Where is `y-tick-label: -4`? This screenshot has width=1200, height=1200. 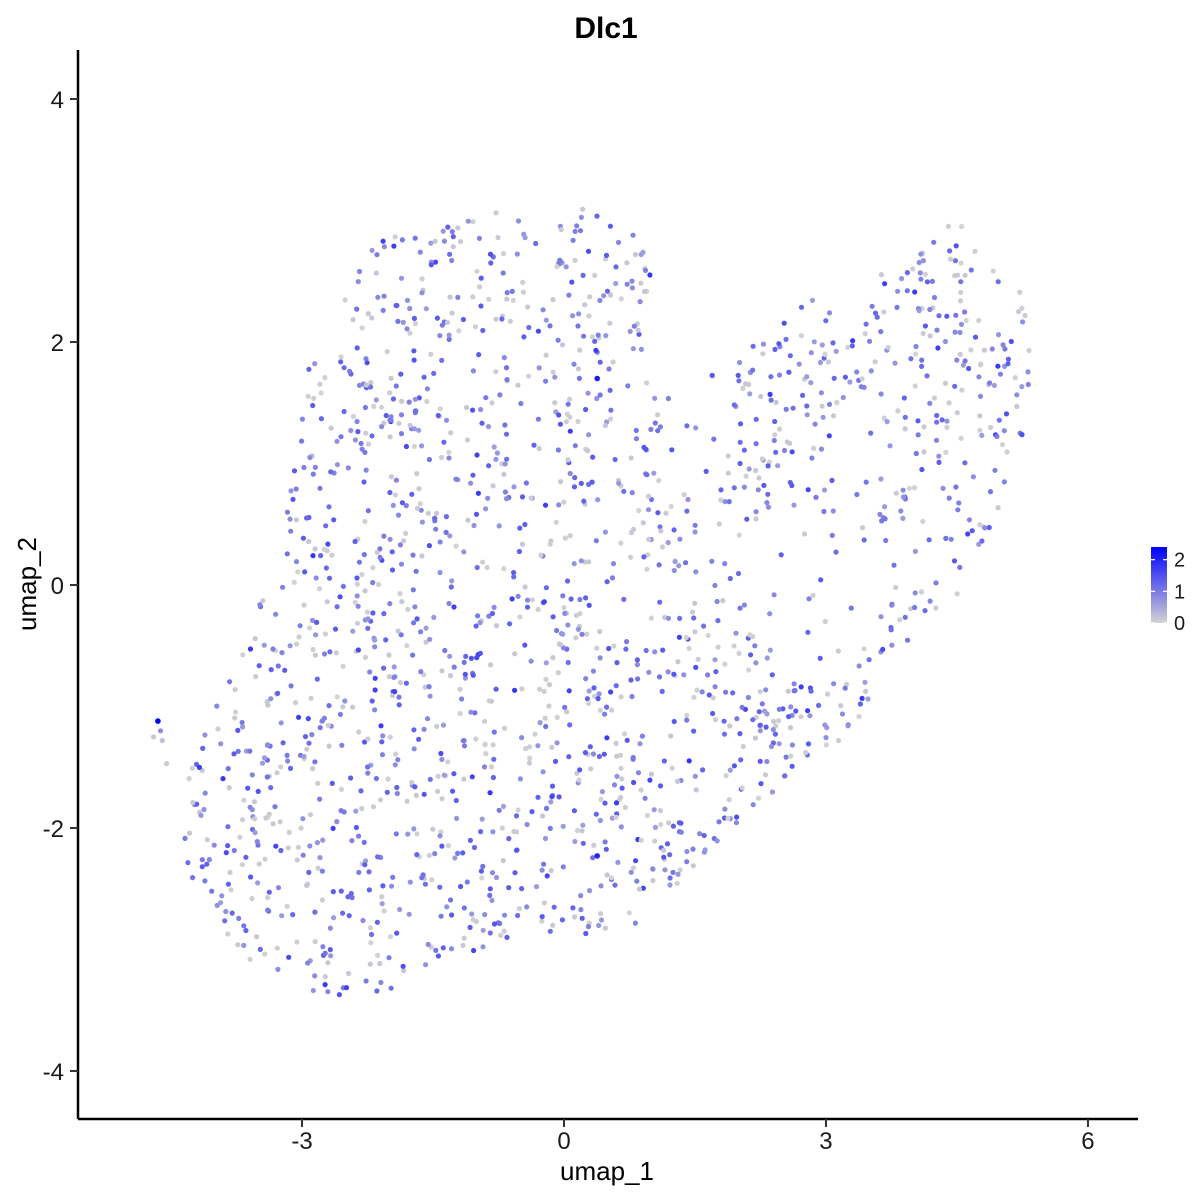
y-tick-label: -4 is located at coordinates (53, 1072).